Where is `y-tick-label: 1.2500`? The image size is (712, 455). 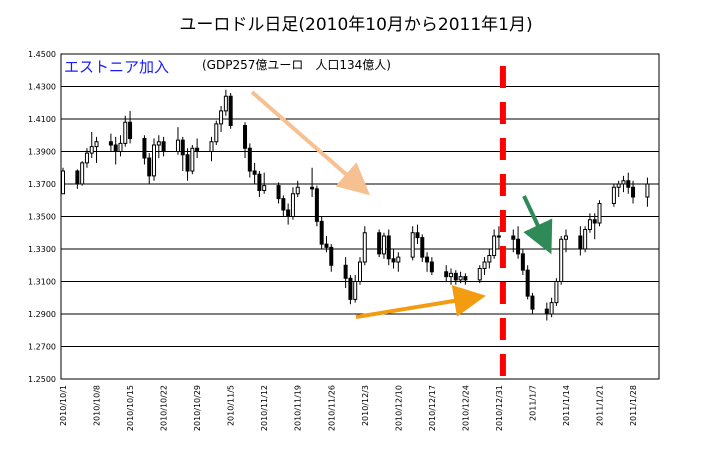
y-tick-label: 1.2500 is located at coordinates (42, 379).